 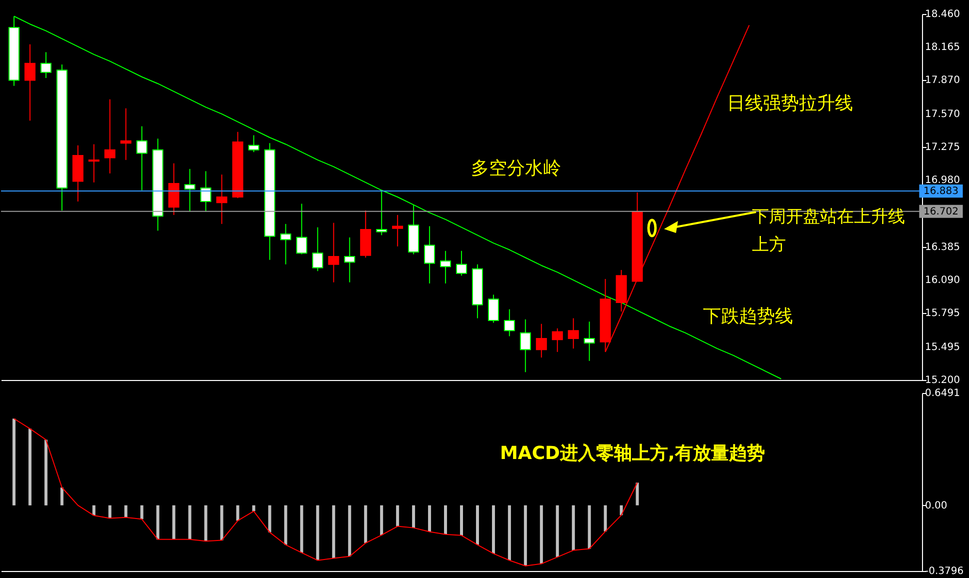 What do you see at coordinates (942, 380) in the screenshot?
I see `y-tick-label: 15.200` at bounding box center [942, 380].